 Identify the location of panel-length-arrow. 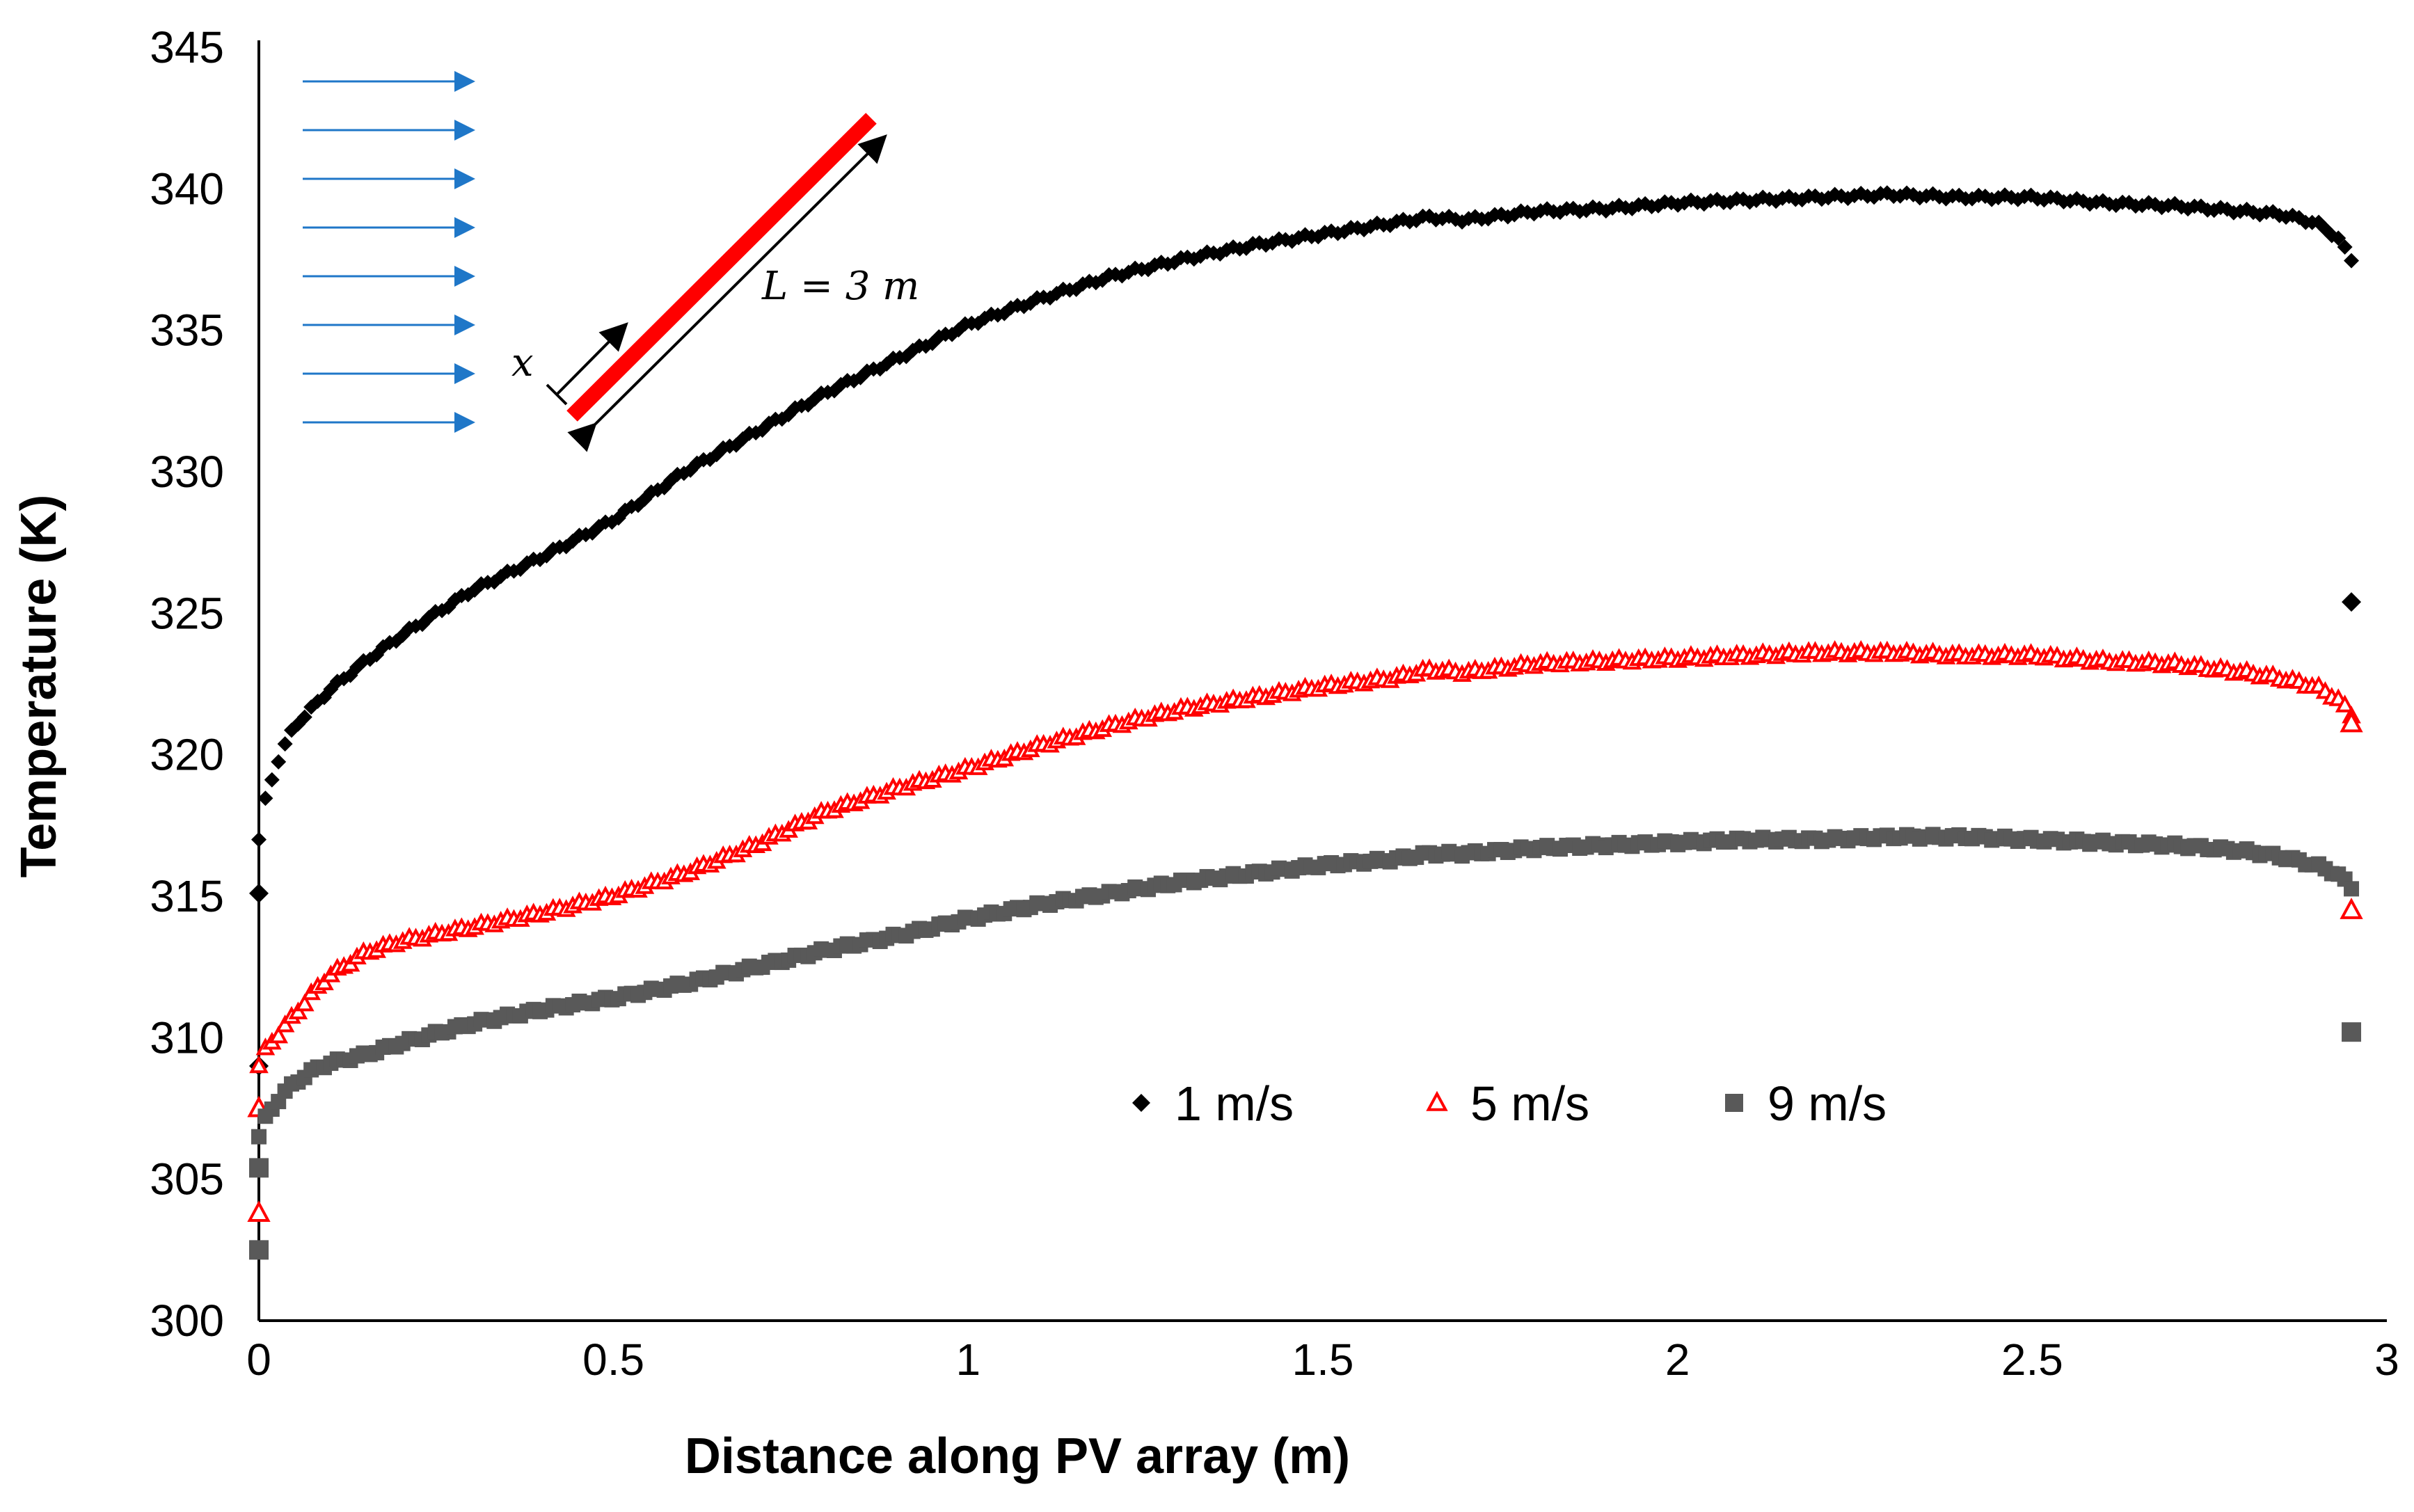
(727, 293).